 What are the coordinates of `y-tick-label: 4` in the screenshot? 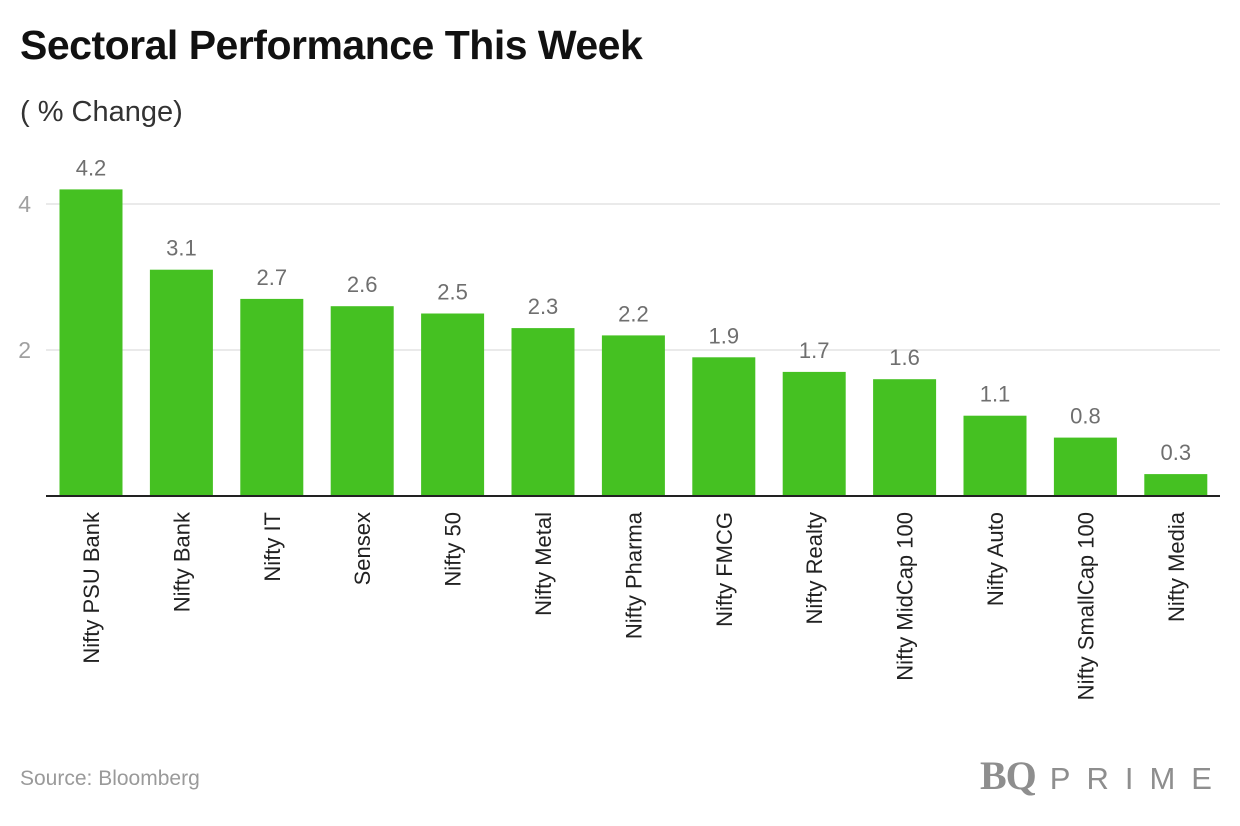 It's located at (24, 204).